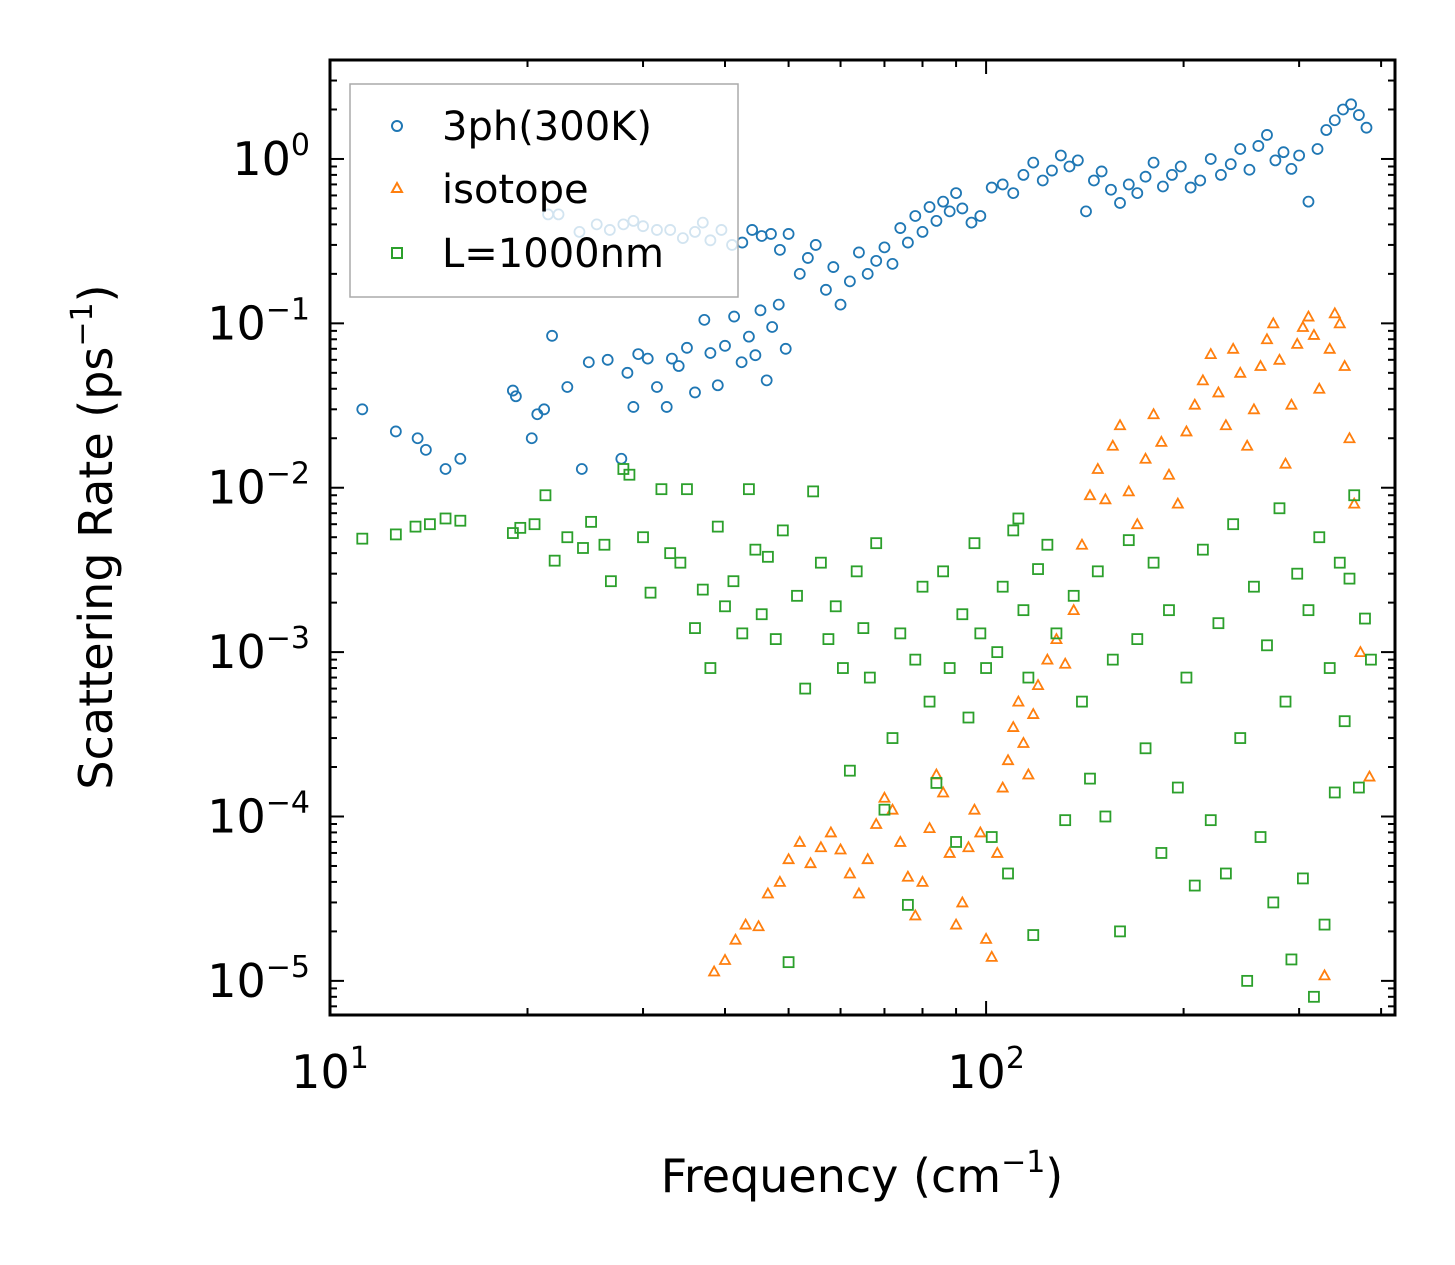  What do you see at coordinates (553, 254) in the screenshot?
I see `legend-label-l1000nm: L=1000nm` at bounding box center [553, 254].